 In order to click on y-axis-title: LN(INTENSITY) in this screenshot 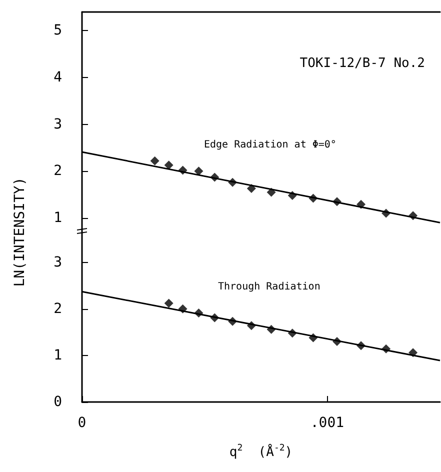, I will do `click(20, 232)`.